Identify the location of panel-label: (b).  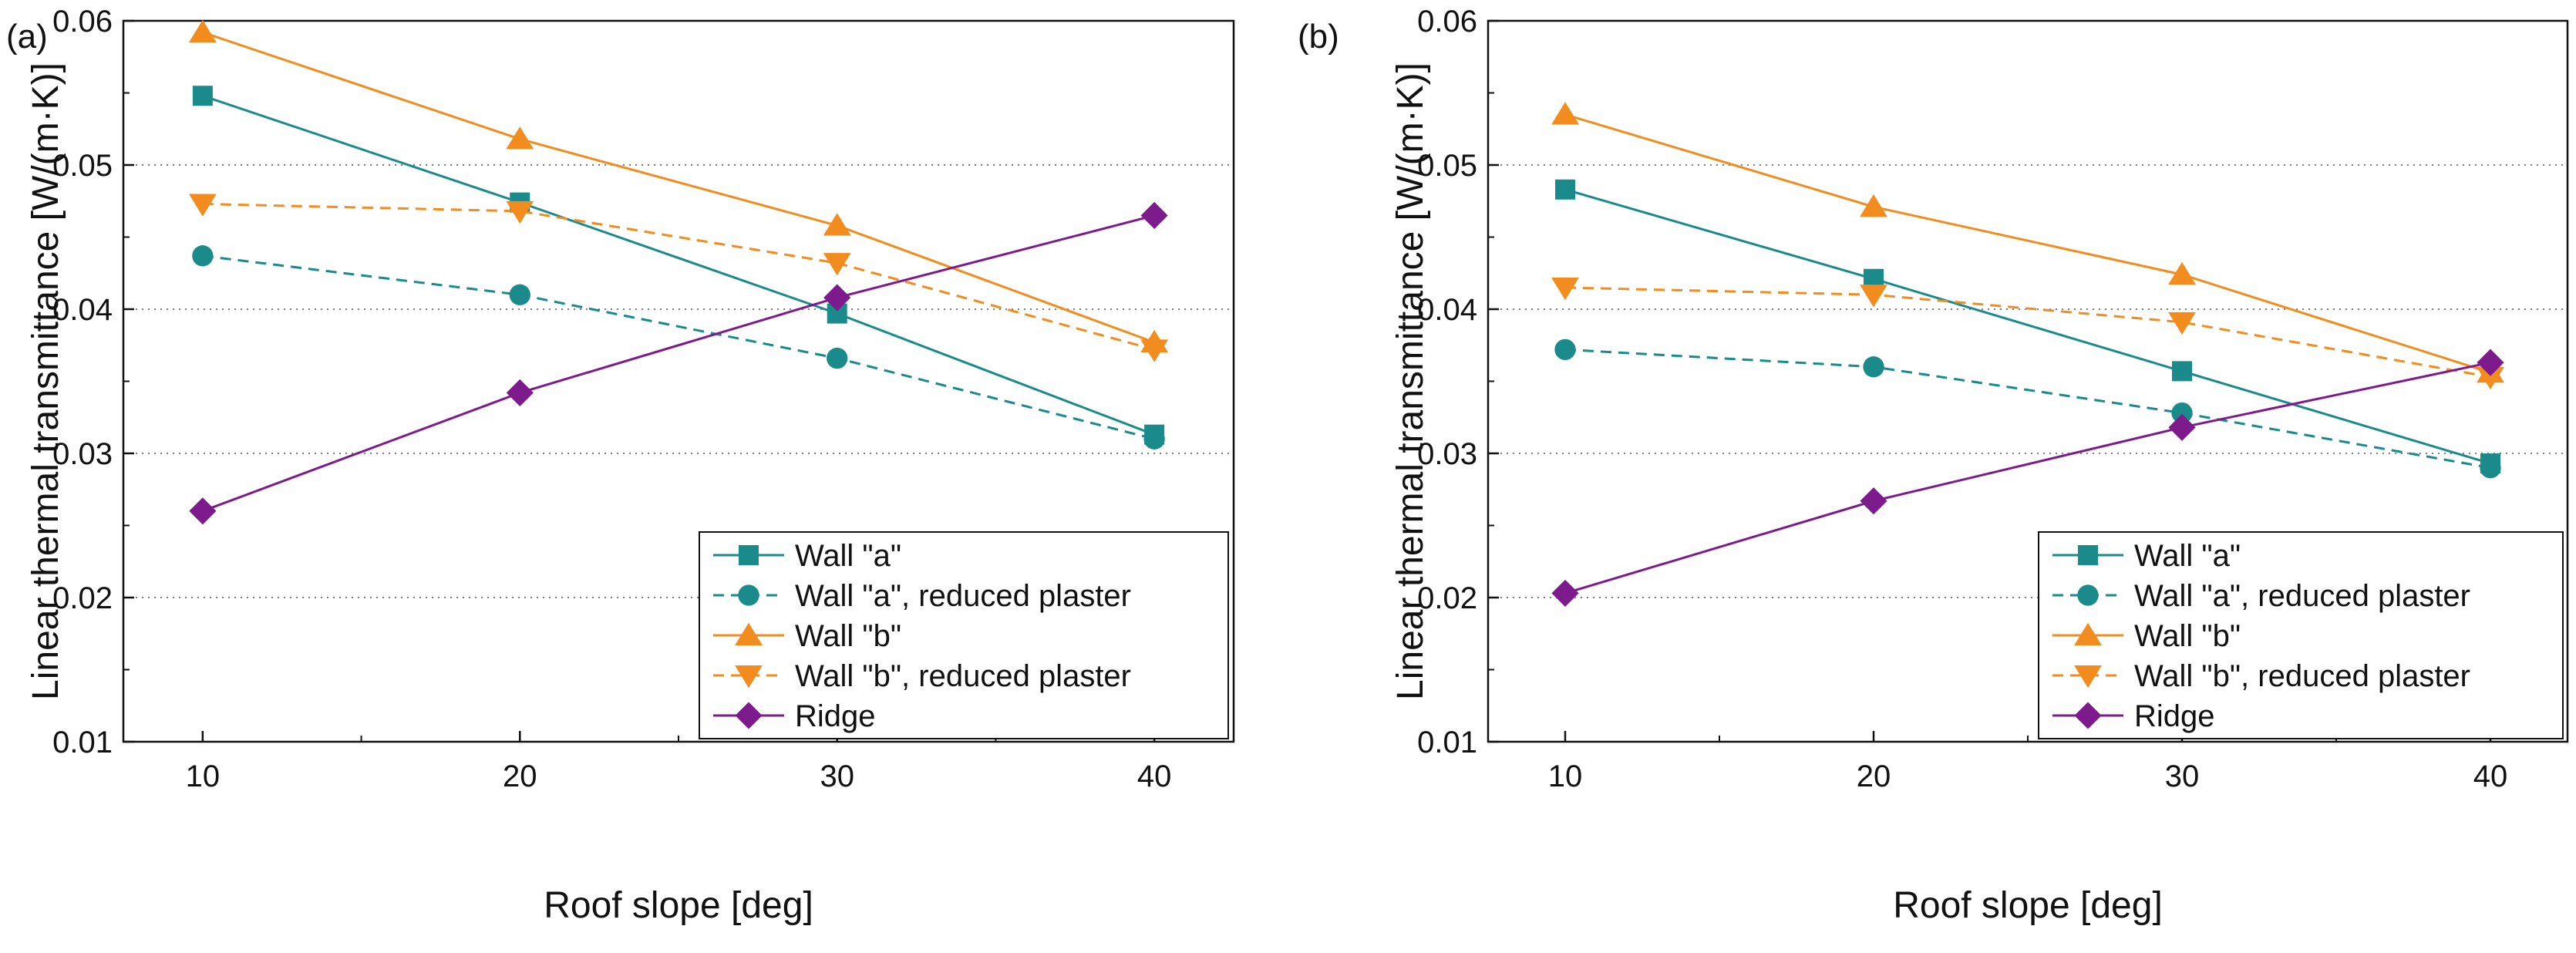
(1319, 37).